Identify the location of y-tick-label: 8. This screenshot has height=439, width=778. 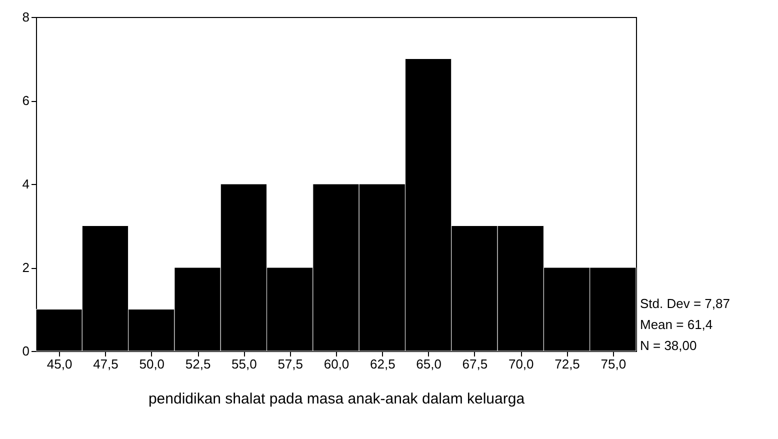
(26, 17).